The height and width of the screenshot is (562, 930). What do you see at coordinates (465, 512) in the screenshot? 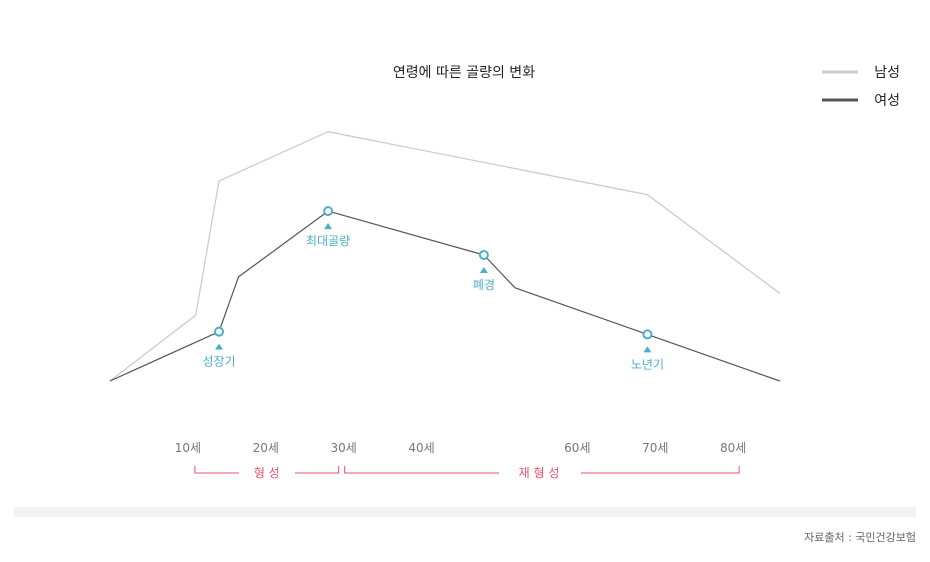
I see `footer-divider` at bounding box center [465, 512].